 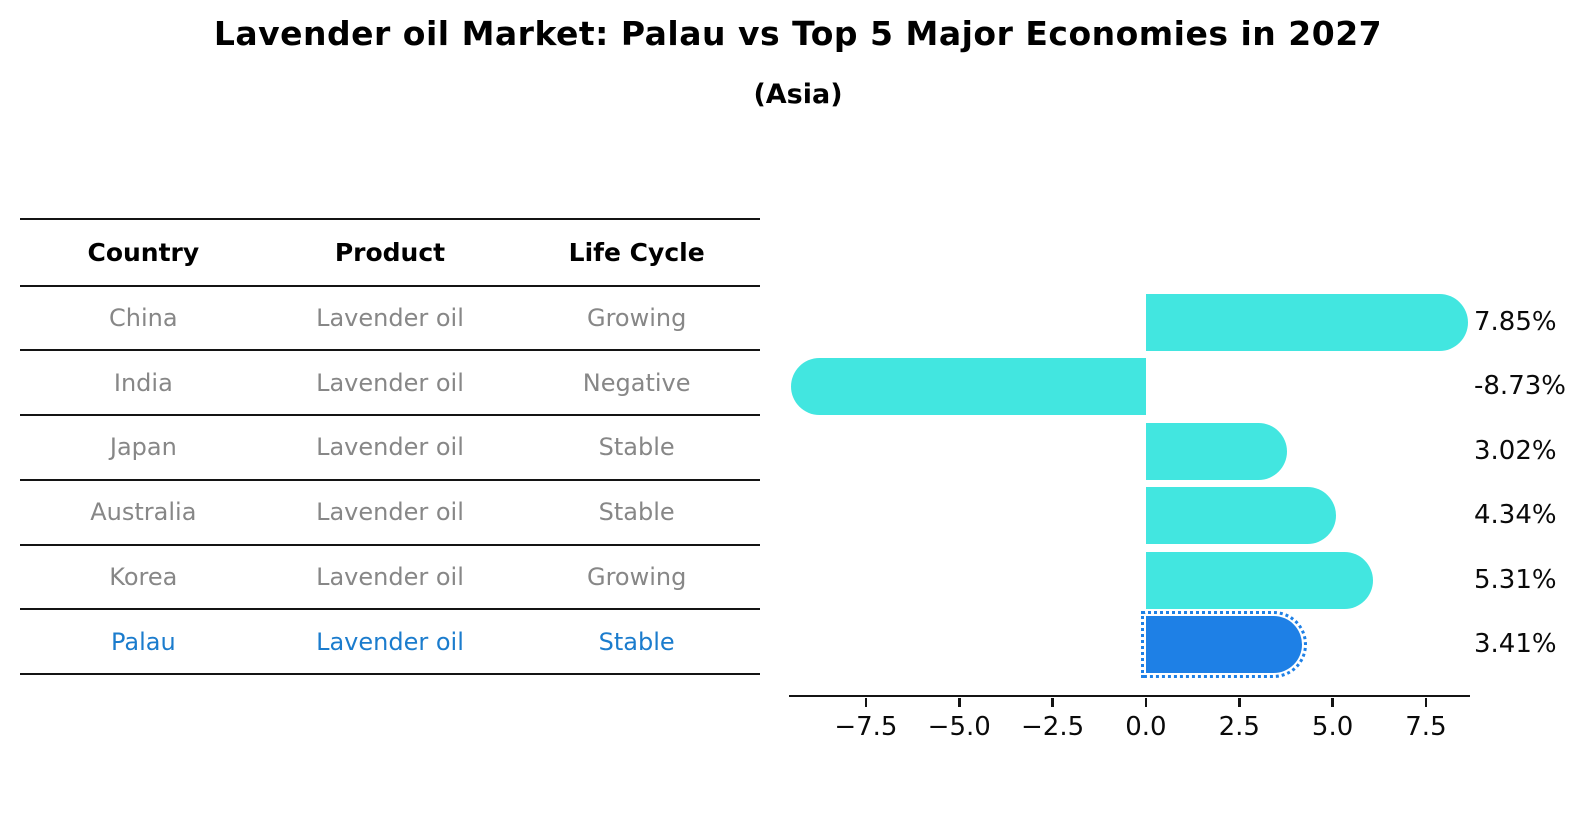 What do you see at coordinates (1515, 644) in the screenshot?
I see `value-label-palau: 3.41%` at bounding box center [1515, 644].